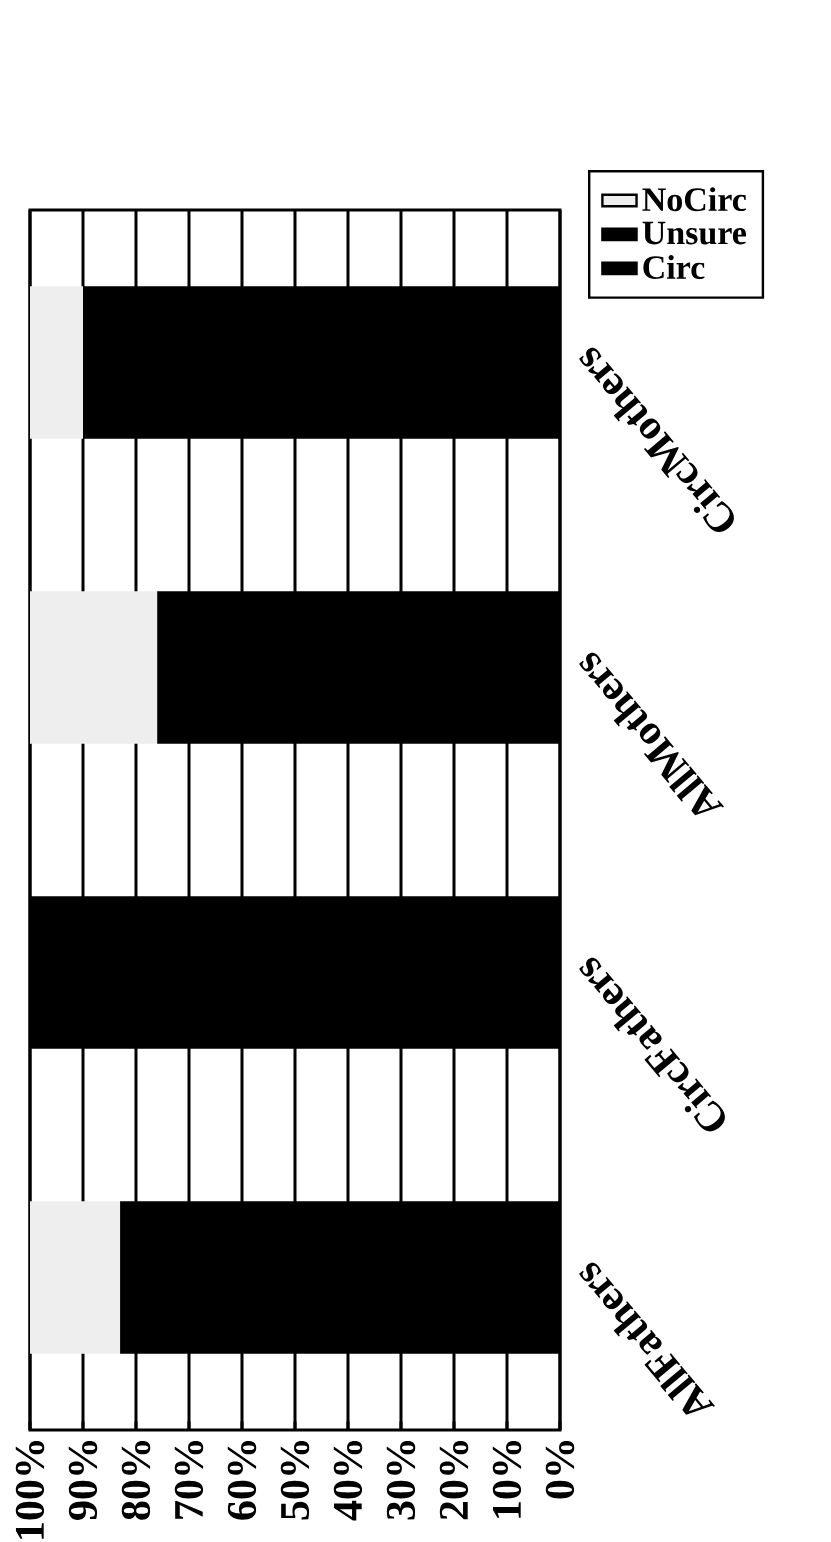 This screenshot has height=1542, width=831. I want to click on x-tick-label: 90%, so click(83, 1480).